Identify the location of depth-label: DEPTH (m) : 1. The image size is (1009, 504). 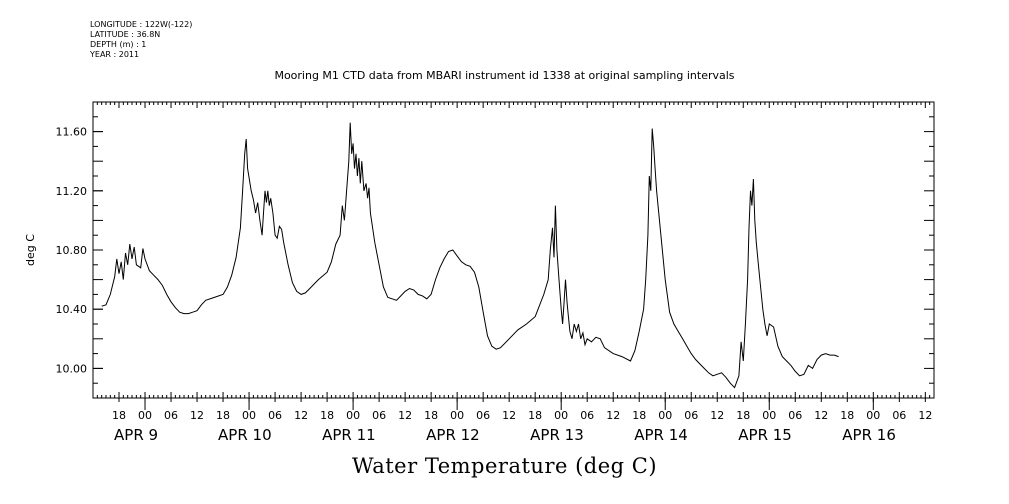
(118, 44).